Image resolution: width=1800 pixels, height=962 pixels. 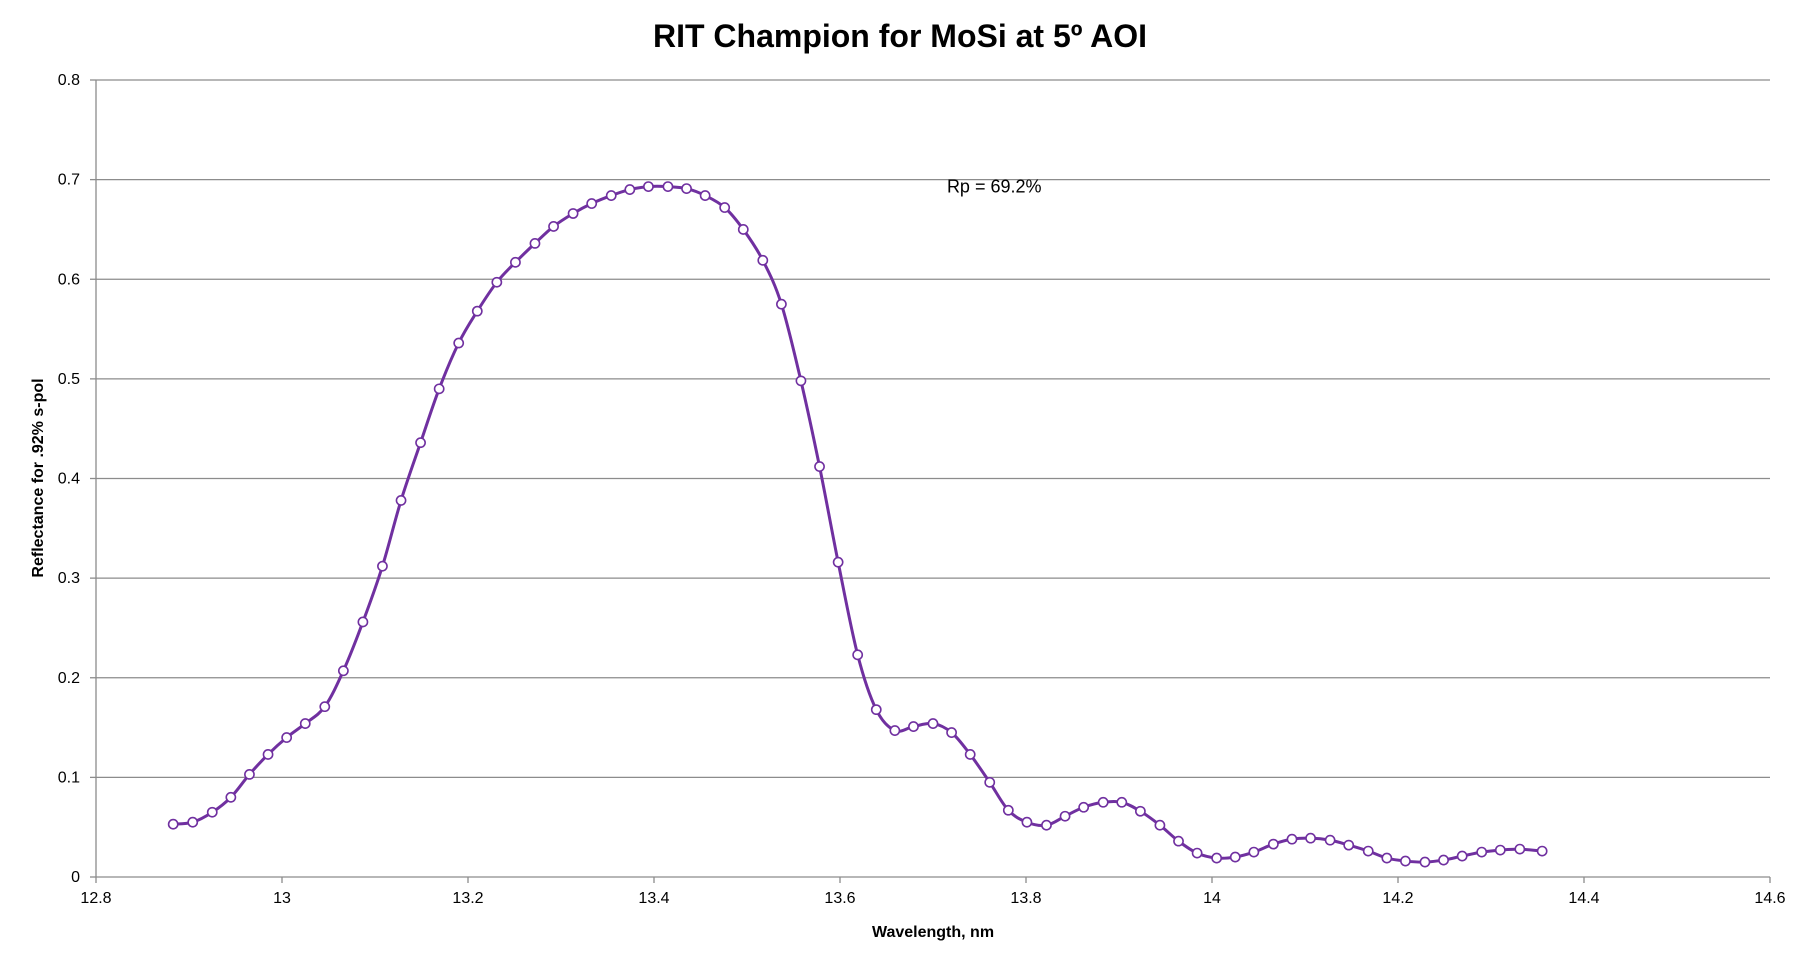 I want to click on x-tick-label: 14.4, so click(x=1583, y=898).